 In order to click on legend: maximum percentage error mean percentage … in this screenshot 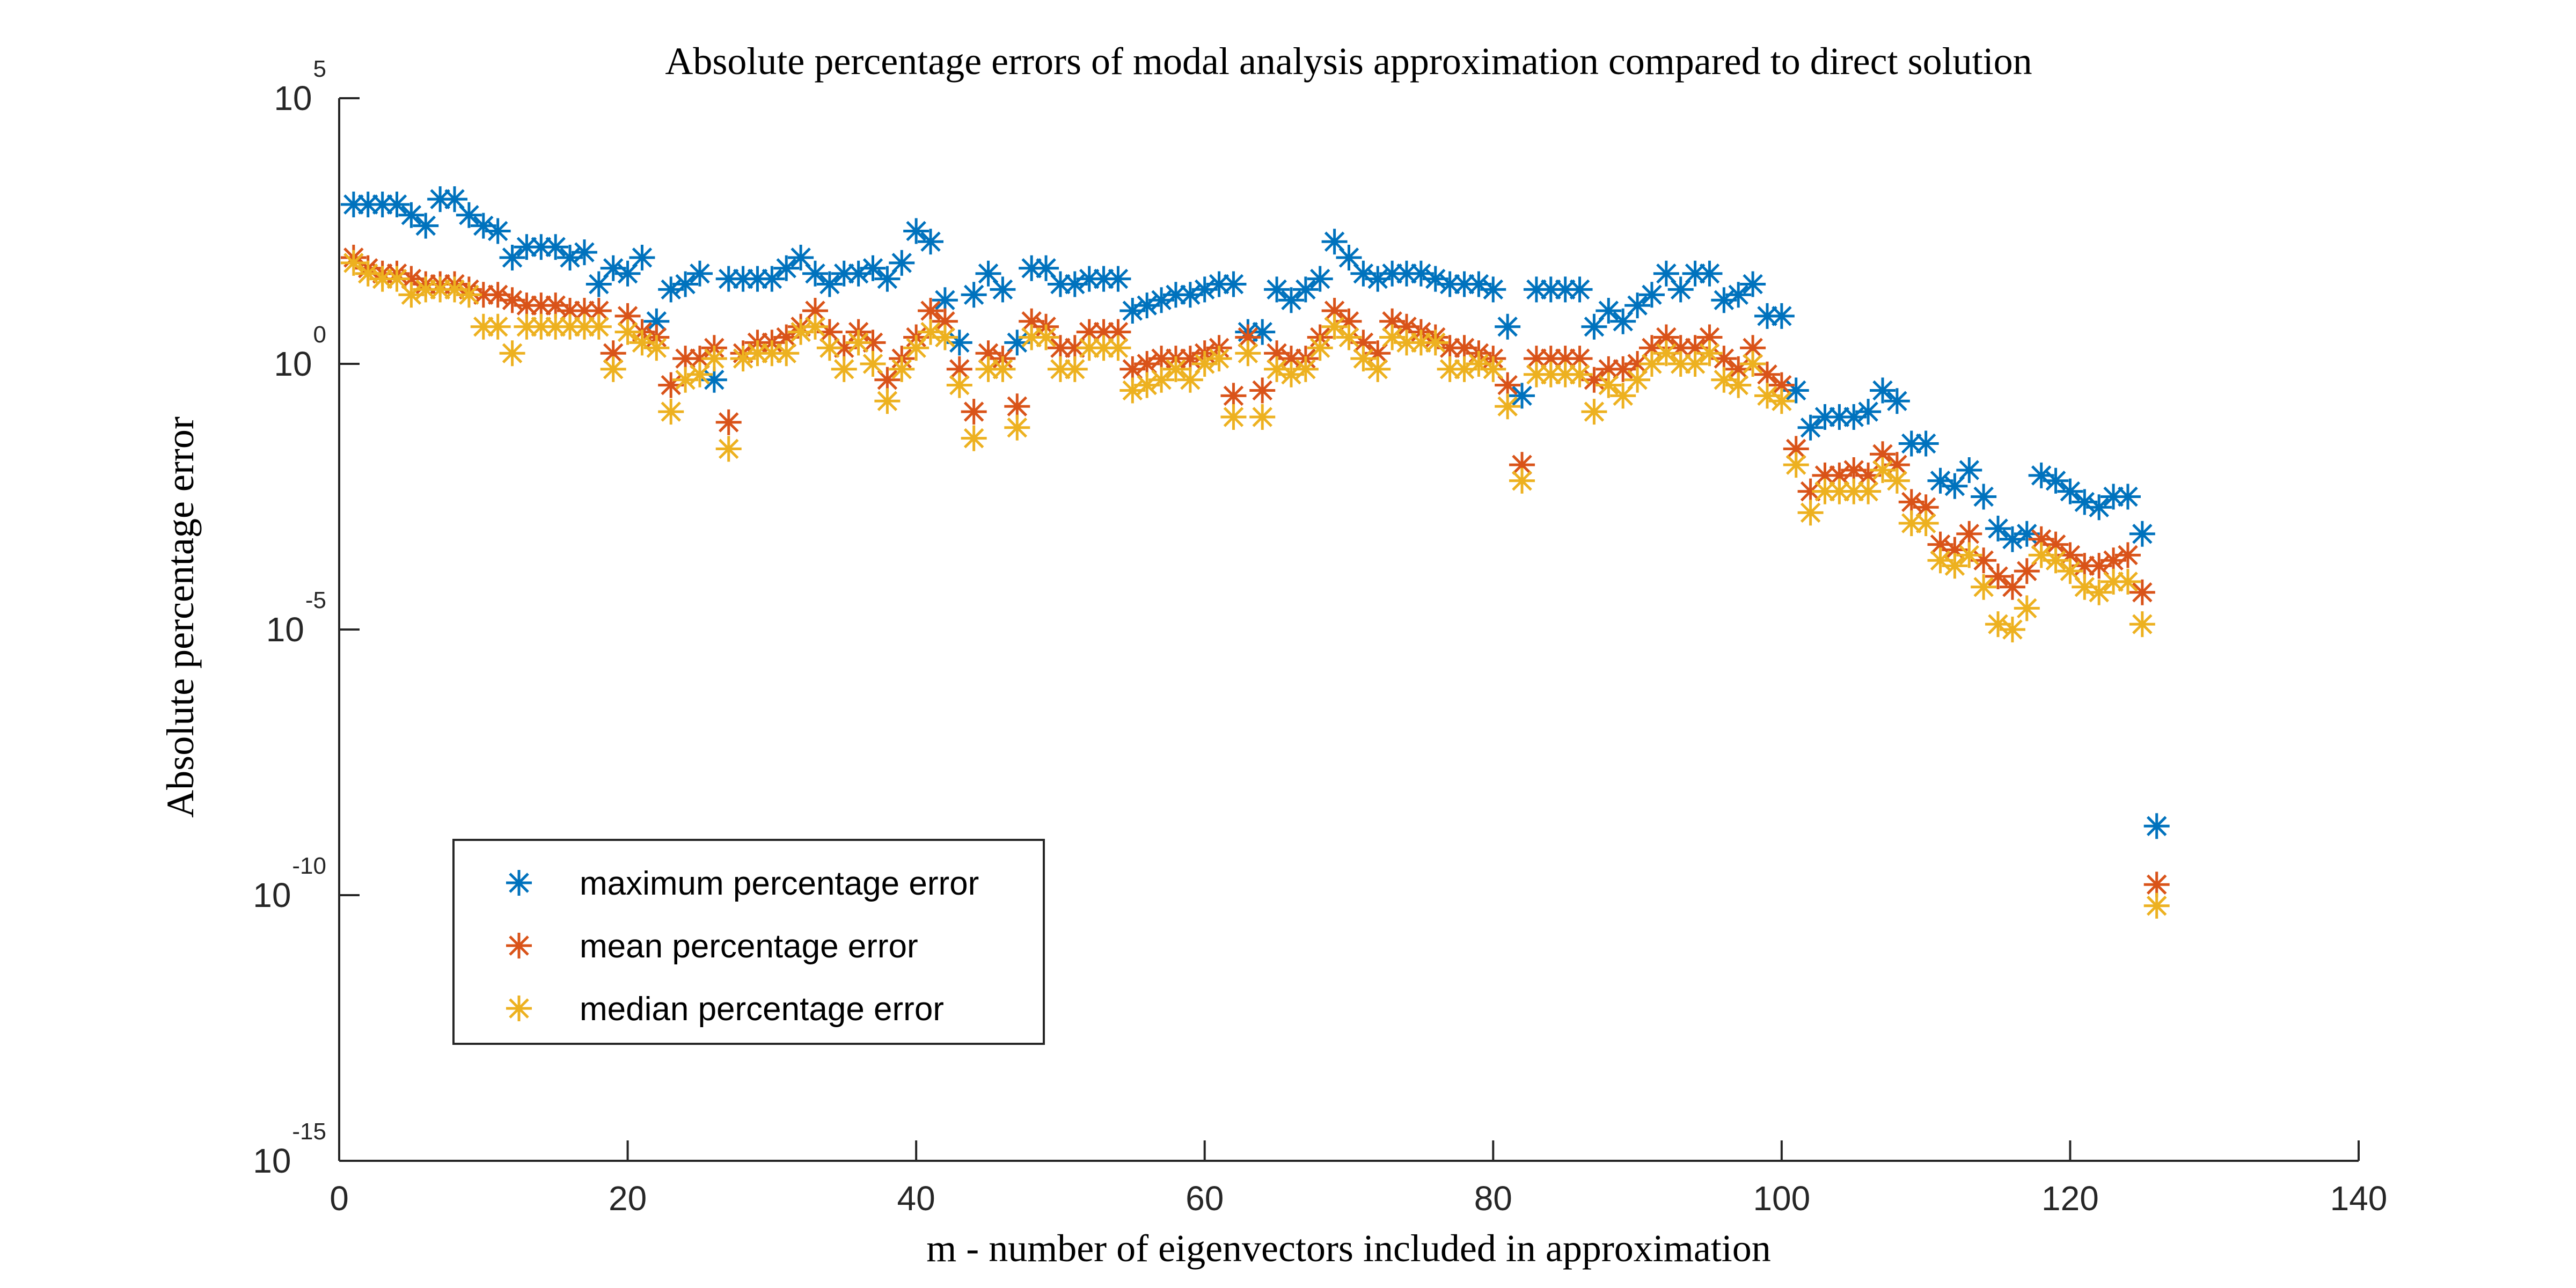, I will do `click(748, 942)`.